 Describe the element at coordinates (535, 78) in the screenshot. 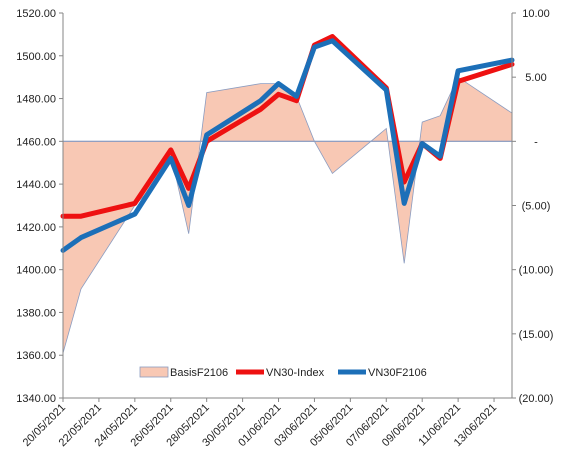

I see `right-axis-tick-label: 5.00` at that location.